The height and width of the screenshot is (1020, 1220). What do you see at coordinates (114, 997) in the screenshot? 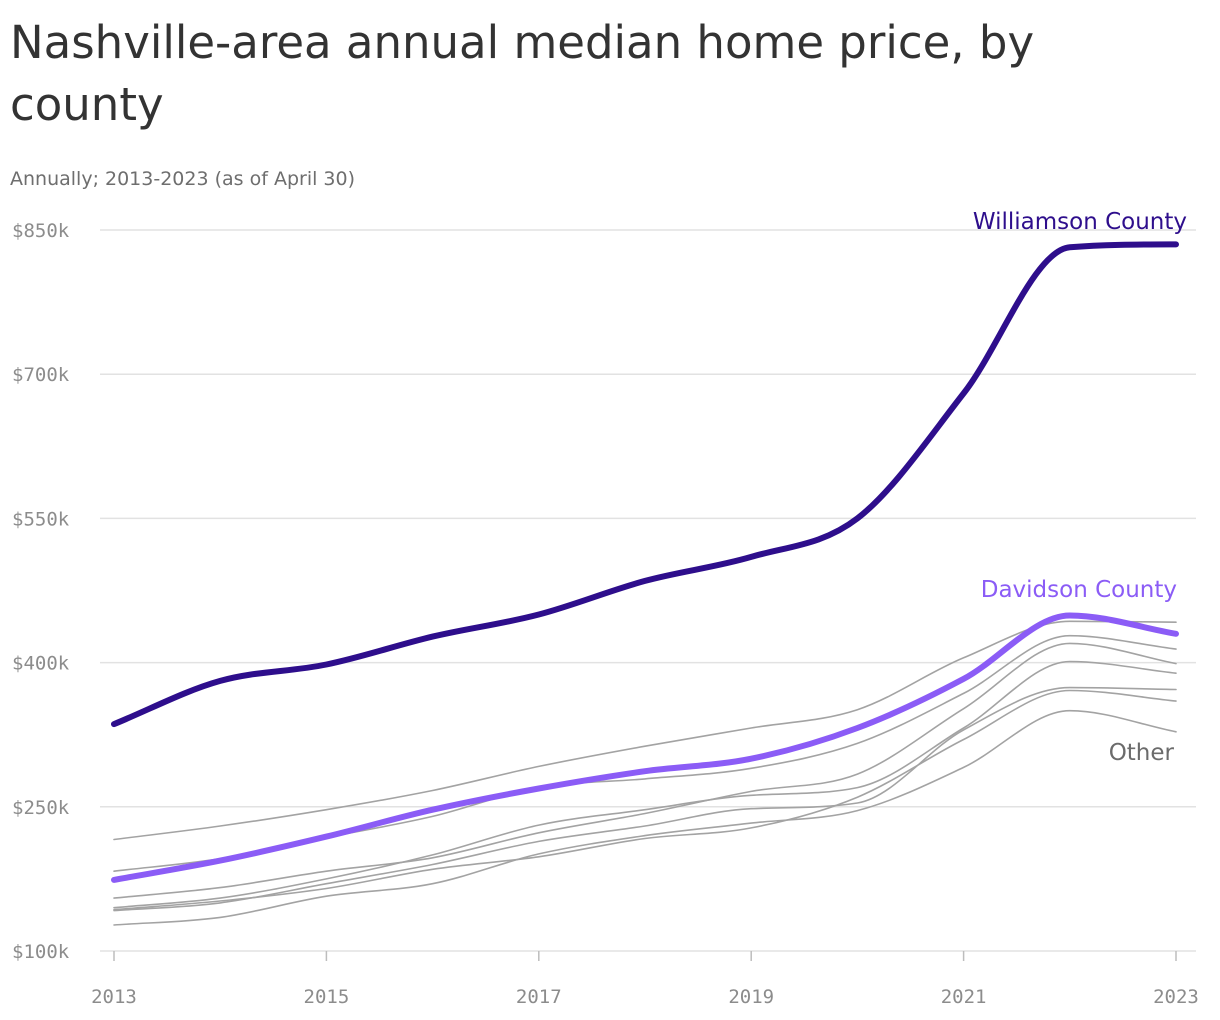
I see `x-tick-label: 2013` at bounding box center [114, 997].